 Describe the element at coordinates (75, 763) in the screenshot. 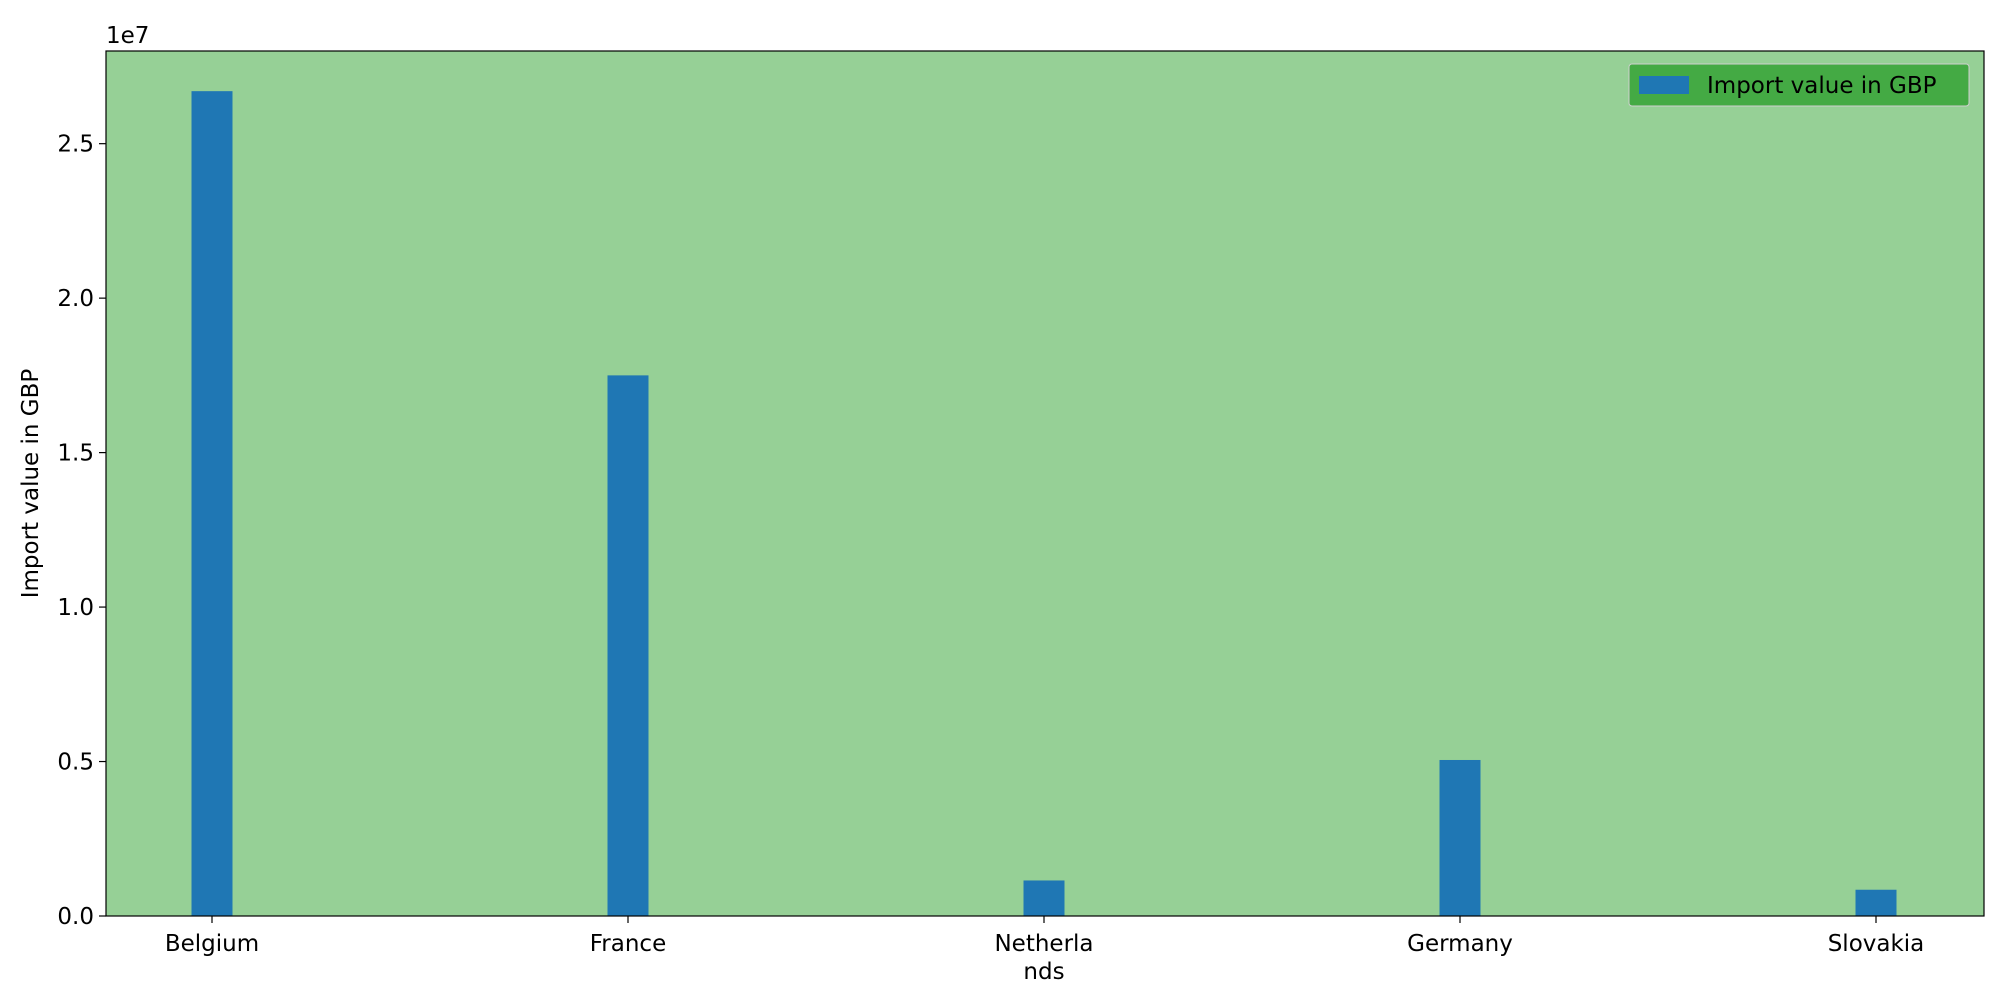

I see `y-tick-label: 0.5` at that location.